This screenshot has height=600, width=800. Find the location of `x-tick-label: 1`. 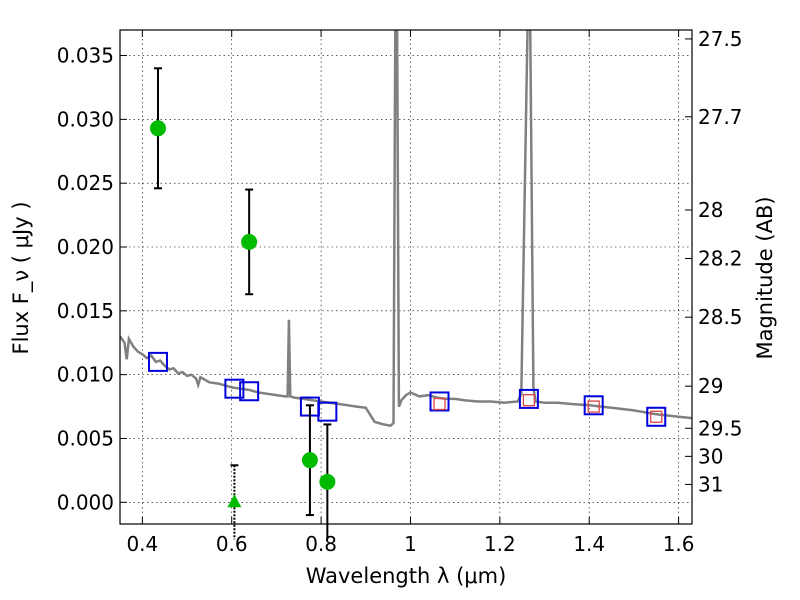

x-tick-label: 1 is located at coordinates (410, 544).